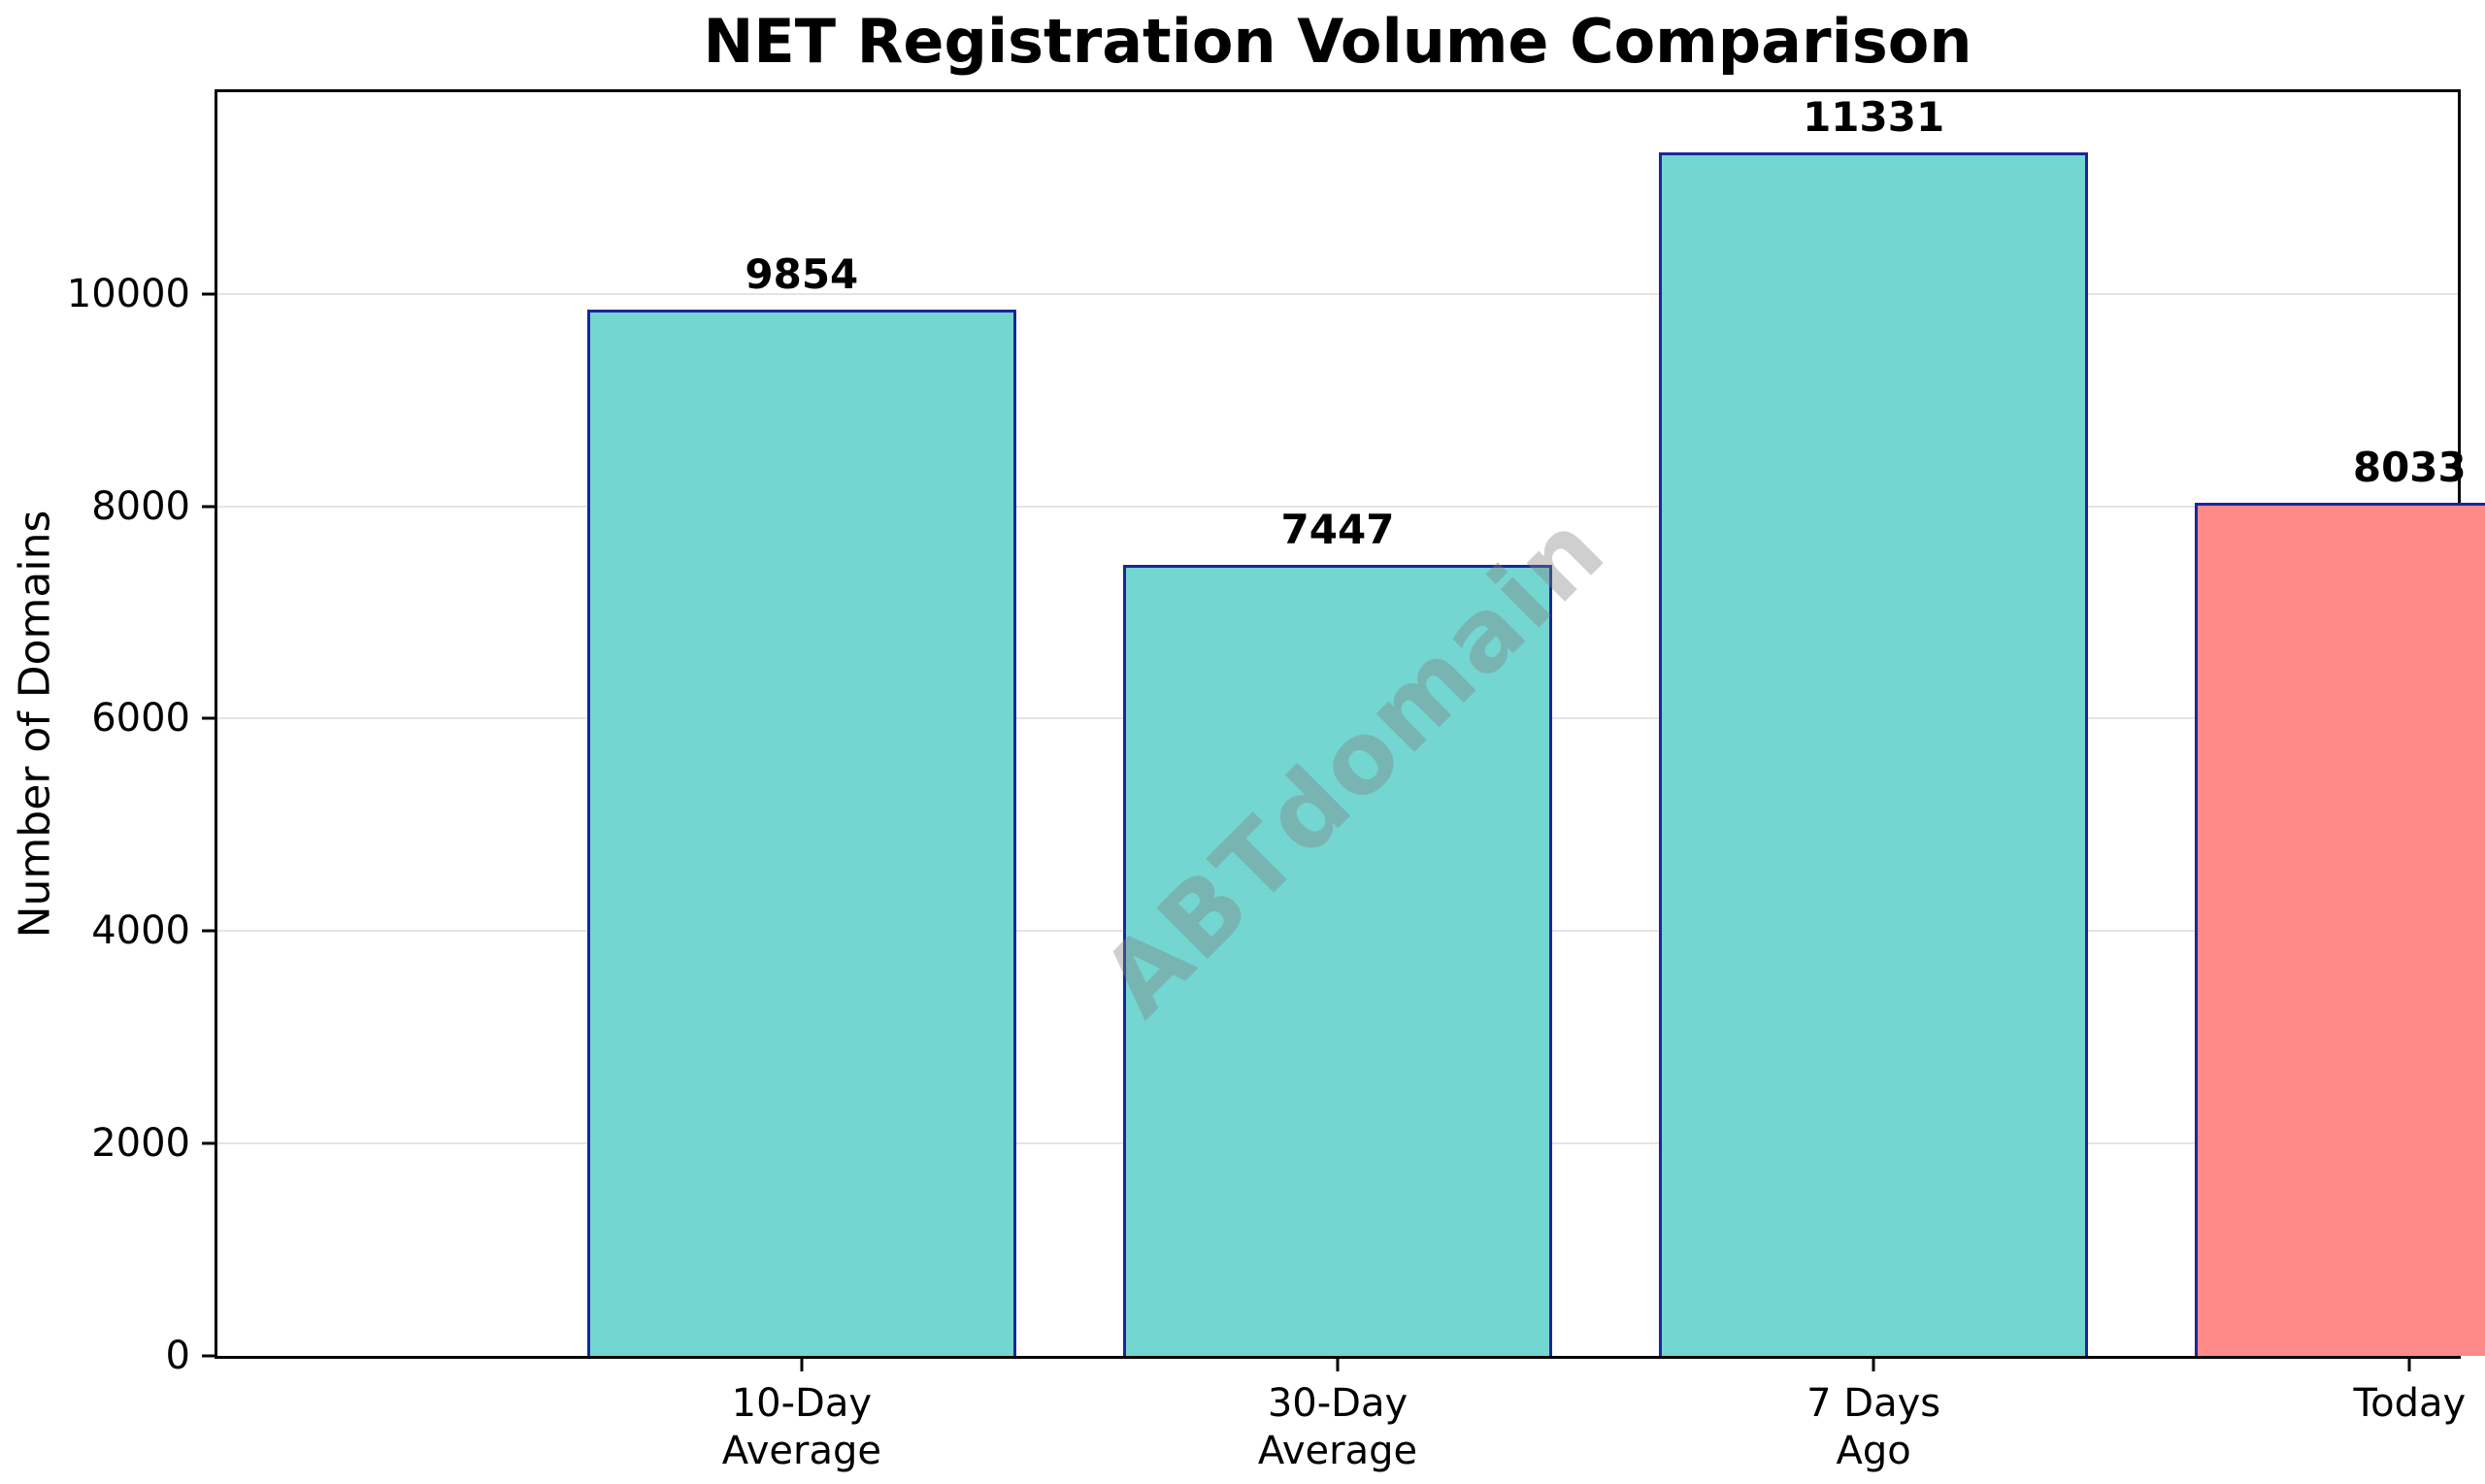  I want to click on y-tick-label: 2000, so click(140, 1144).